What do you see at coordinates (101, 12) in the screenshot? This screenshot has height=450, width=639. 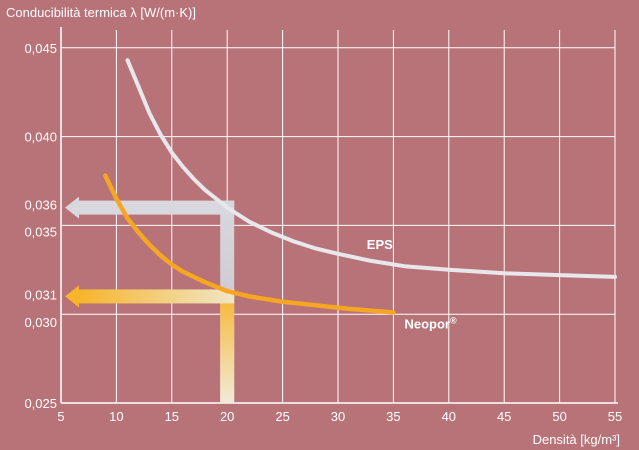 I see `y-axis-label: Conducibilità termica λ [W/(m·K)]` at bounding box center [101, 12].